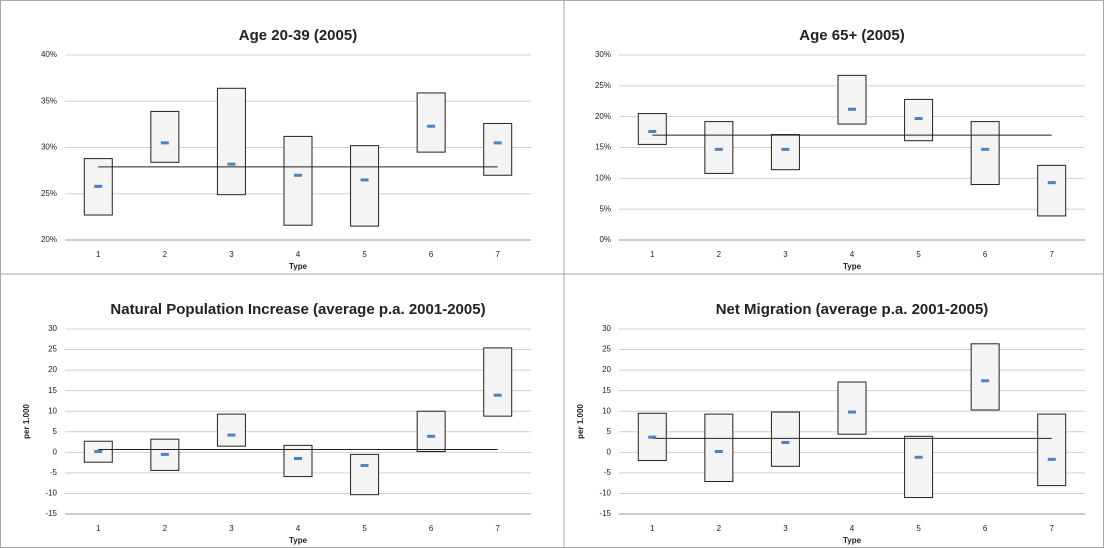  What do you see at coordinates (603, 147) in the screenshot?
I see `y-tick-label: 15%` at bounding box center [603, 147].